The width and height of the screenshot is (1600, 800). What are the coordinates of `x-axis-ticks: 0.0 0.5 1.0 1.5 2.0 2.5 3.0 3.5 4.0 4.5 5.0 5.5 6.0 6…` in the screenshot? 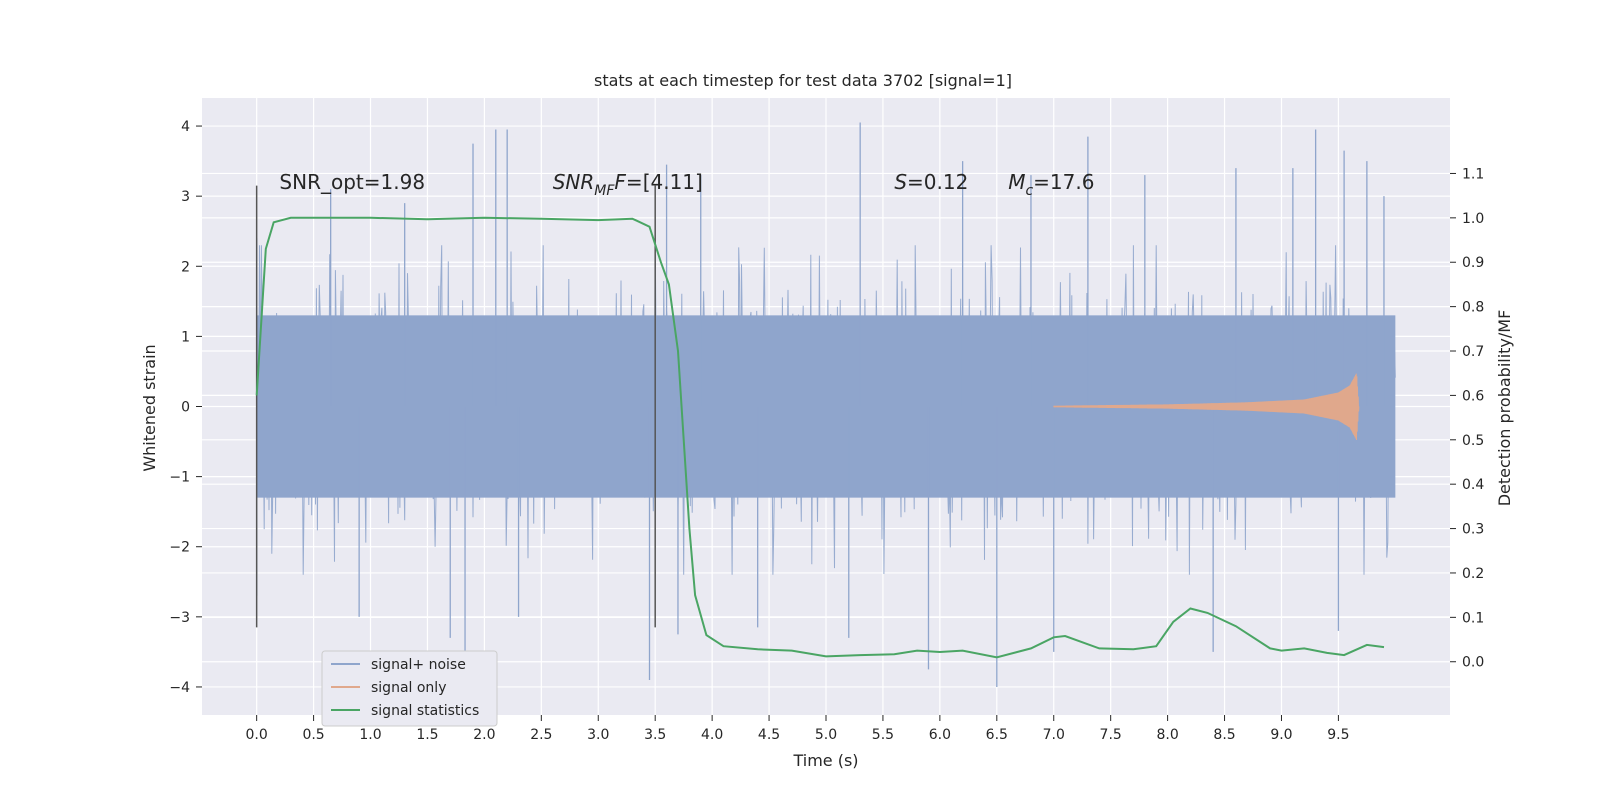 It's located at (798, 729).